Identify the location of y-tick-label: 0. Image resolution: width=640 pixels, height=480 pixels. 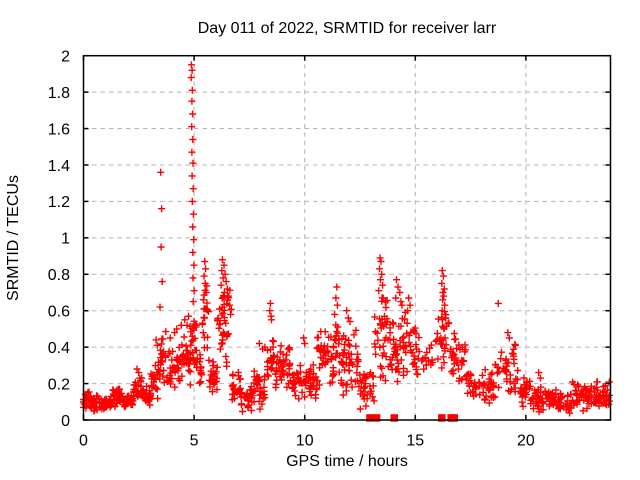
(65, 421).